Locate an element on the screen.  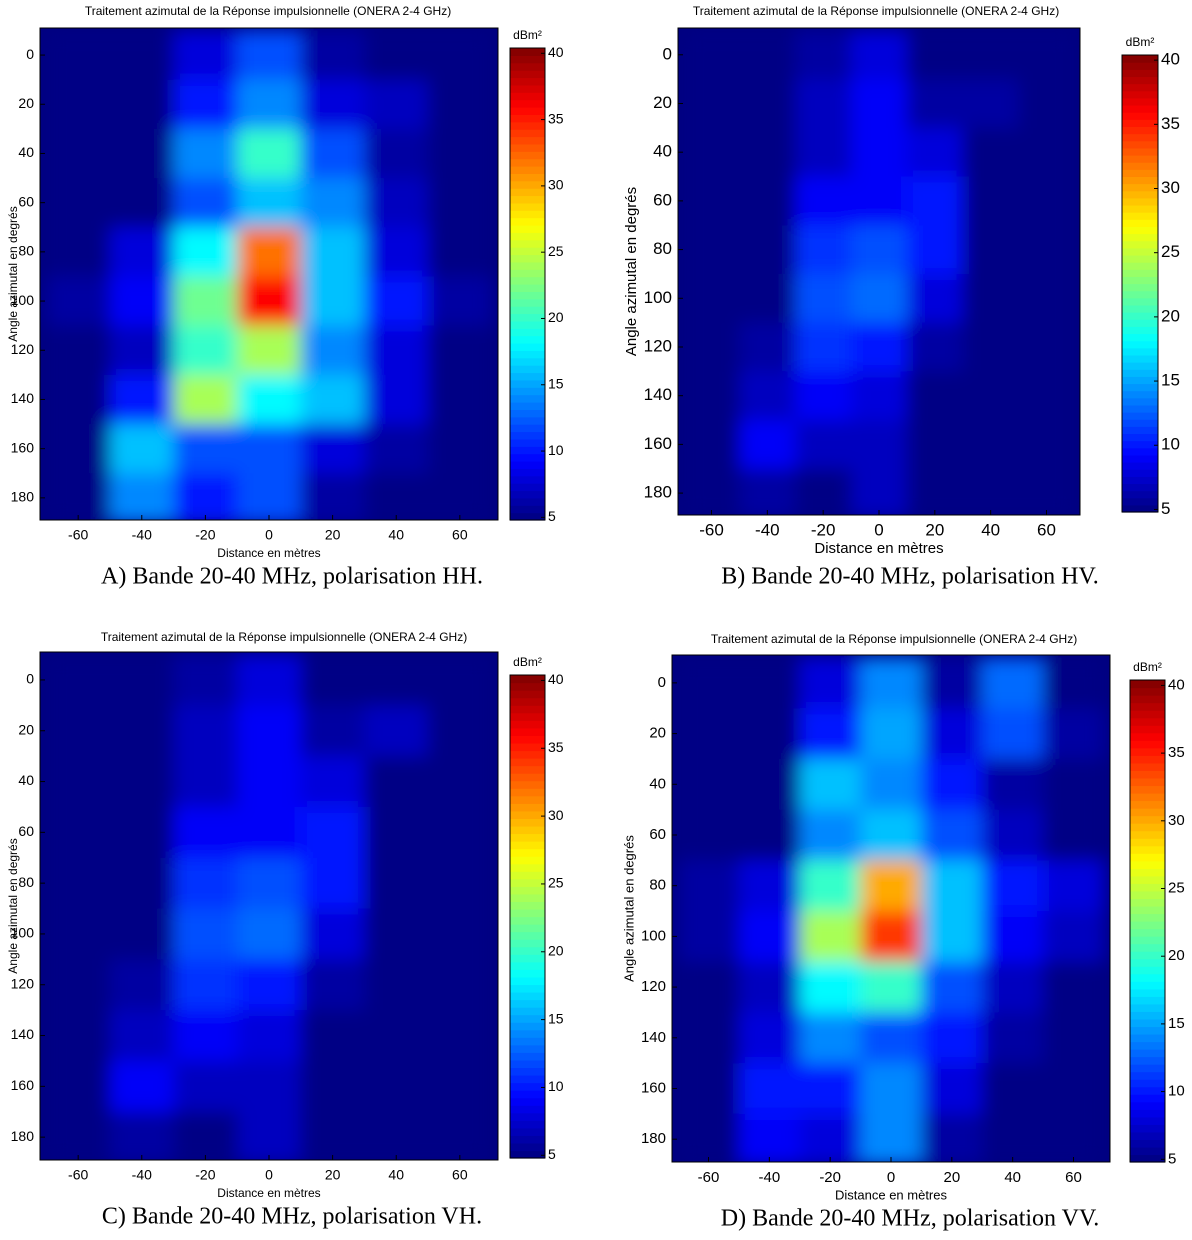
cells is located at coordinates (879, 272).